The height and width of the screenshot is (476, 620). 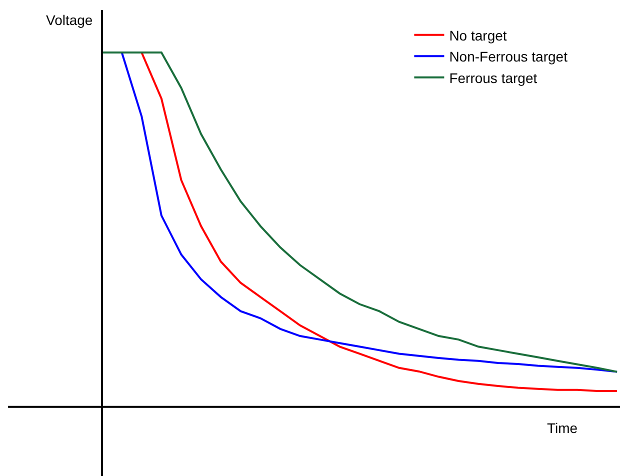 I want to click on legend-label: Non-Ferrous target, so click(x=508, y=56).